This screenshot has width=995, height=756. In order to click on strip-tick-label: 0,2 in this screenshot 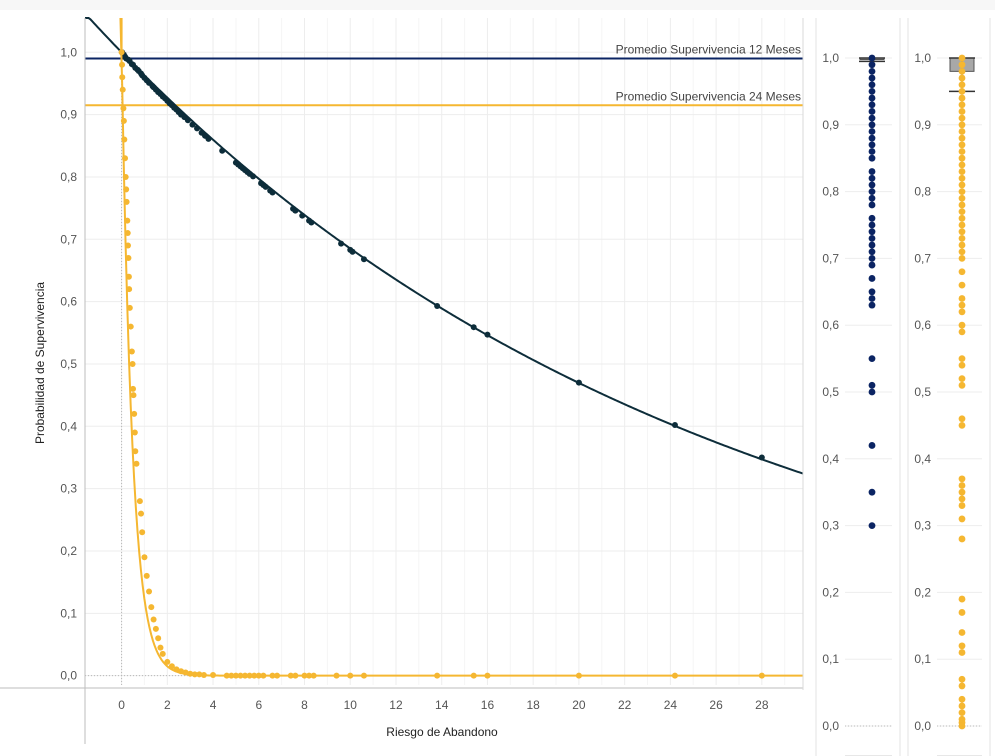, I will do `click(922, 592)`.